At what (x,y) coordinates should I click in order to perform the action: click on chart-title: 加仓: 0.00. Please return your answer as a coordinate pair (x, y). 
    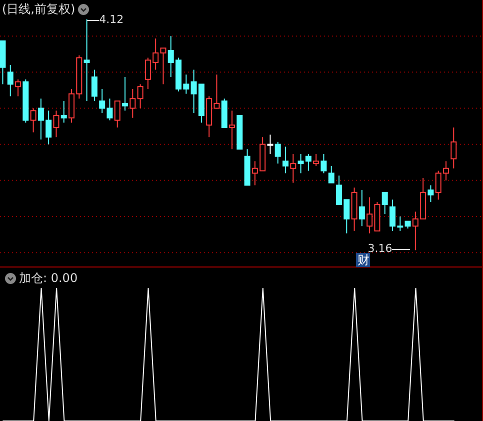
    Looking at the image, I should click on (48, 278).